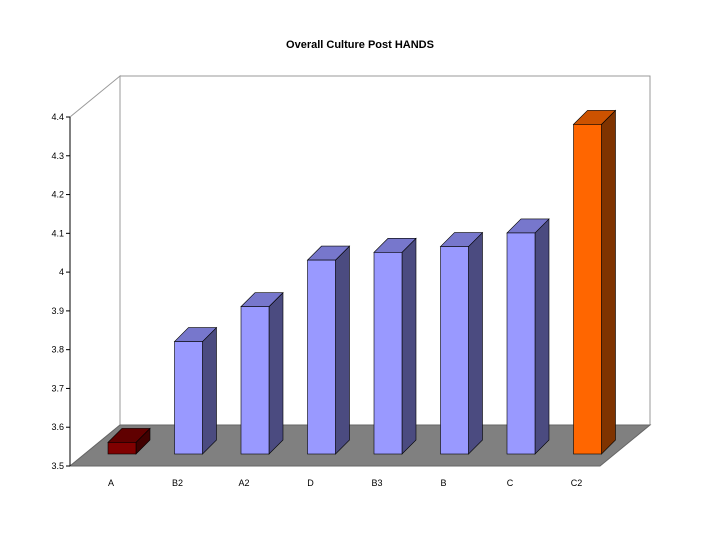 The width and height of the screenshot is (720, 540). What do you see at coordinates (61, 272) in the screenshot?
I see `y-tick-label: 4` at bounding box center [61, 272].